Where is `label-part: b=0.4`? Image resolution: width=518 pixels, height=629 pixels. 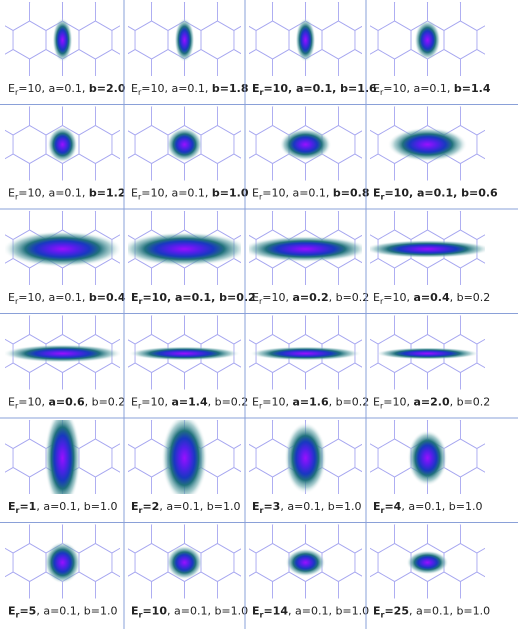
label-part: b=0.4 is located at coordinates (107, 297).